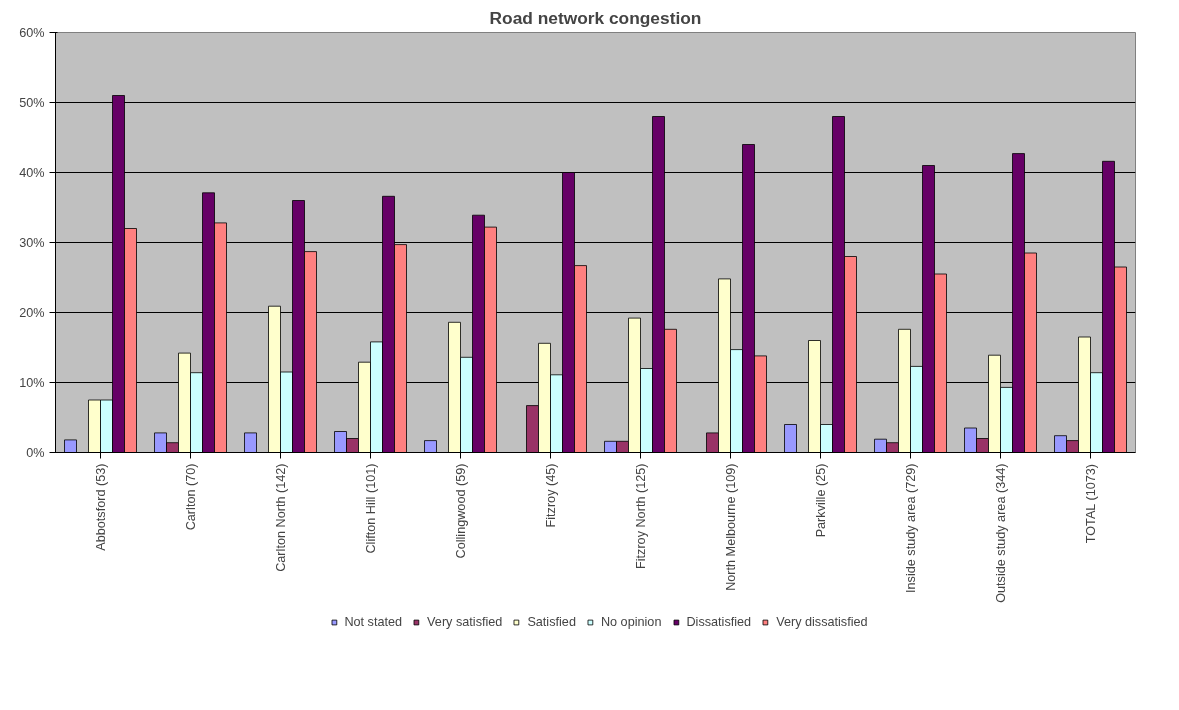  I want to click on x-tick-label: TOTAL (1073), so click(1090, 503).